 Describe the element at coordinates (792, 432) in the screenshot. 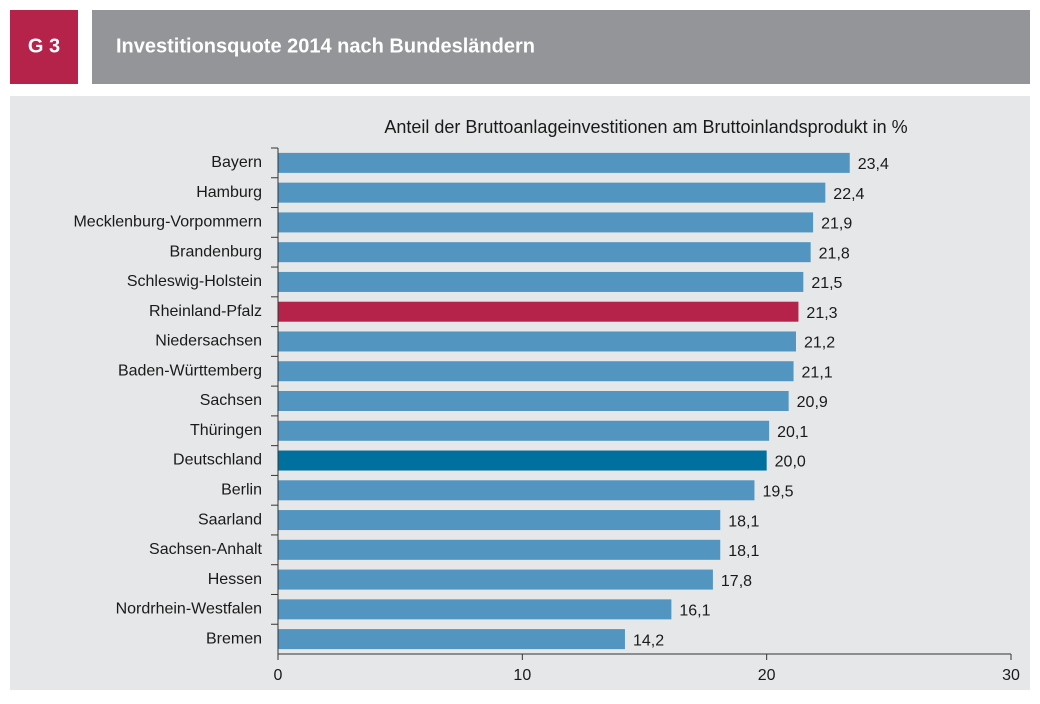

I see `value-label: 20,1` at that location.